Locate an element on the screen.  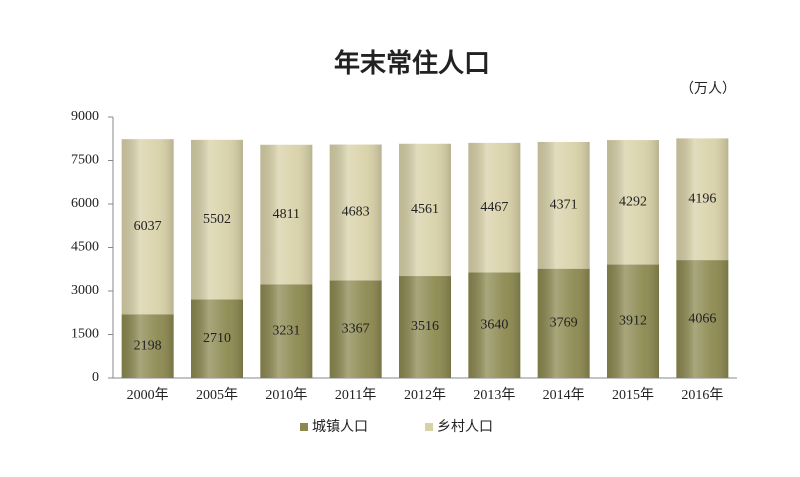
x-tick-label: 2012年 is located at coordinates (425, 395).